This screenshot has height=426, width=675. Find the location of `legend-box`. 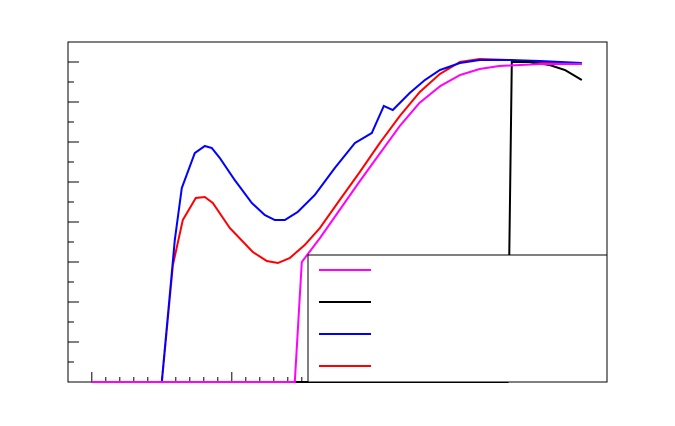

legend-box is located at coordinates (457, 318).